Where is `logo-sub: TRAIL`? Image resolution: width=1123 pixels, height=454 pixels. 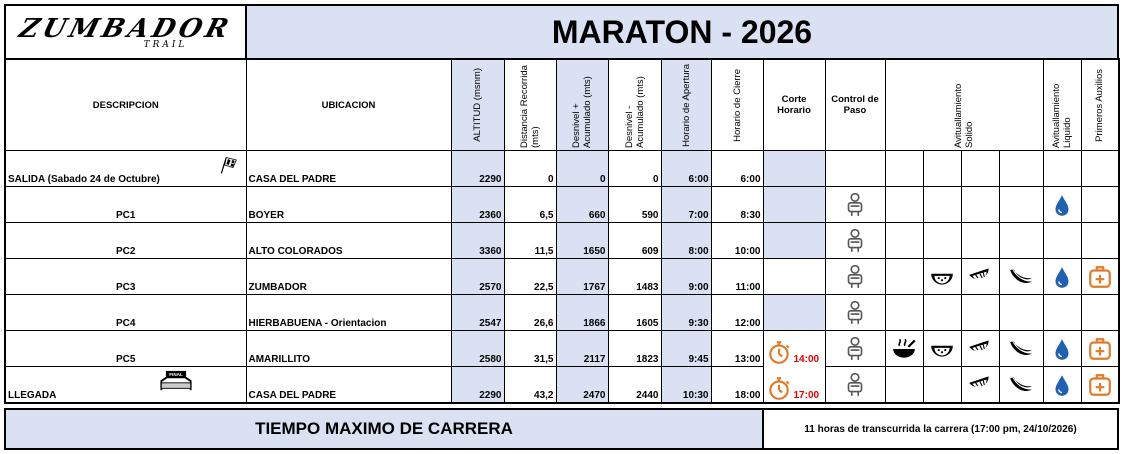
logo-sub: TRAIL is located at coordinates (165, 45).